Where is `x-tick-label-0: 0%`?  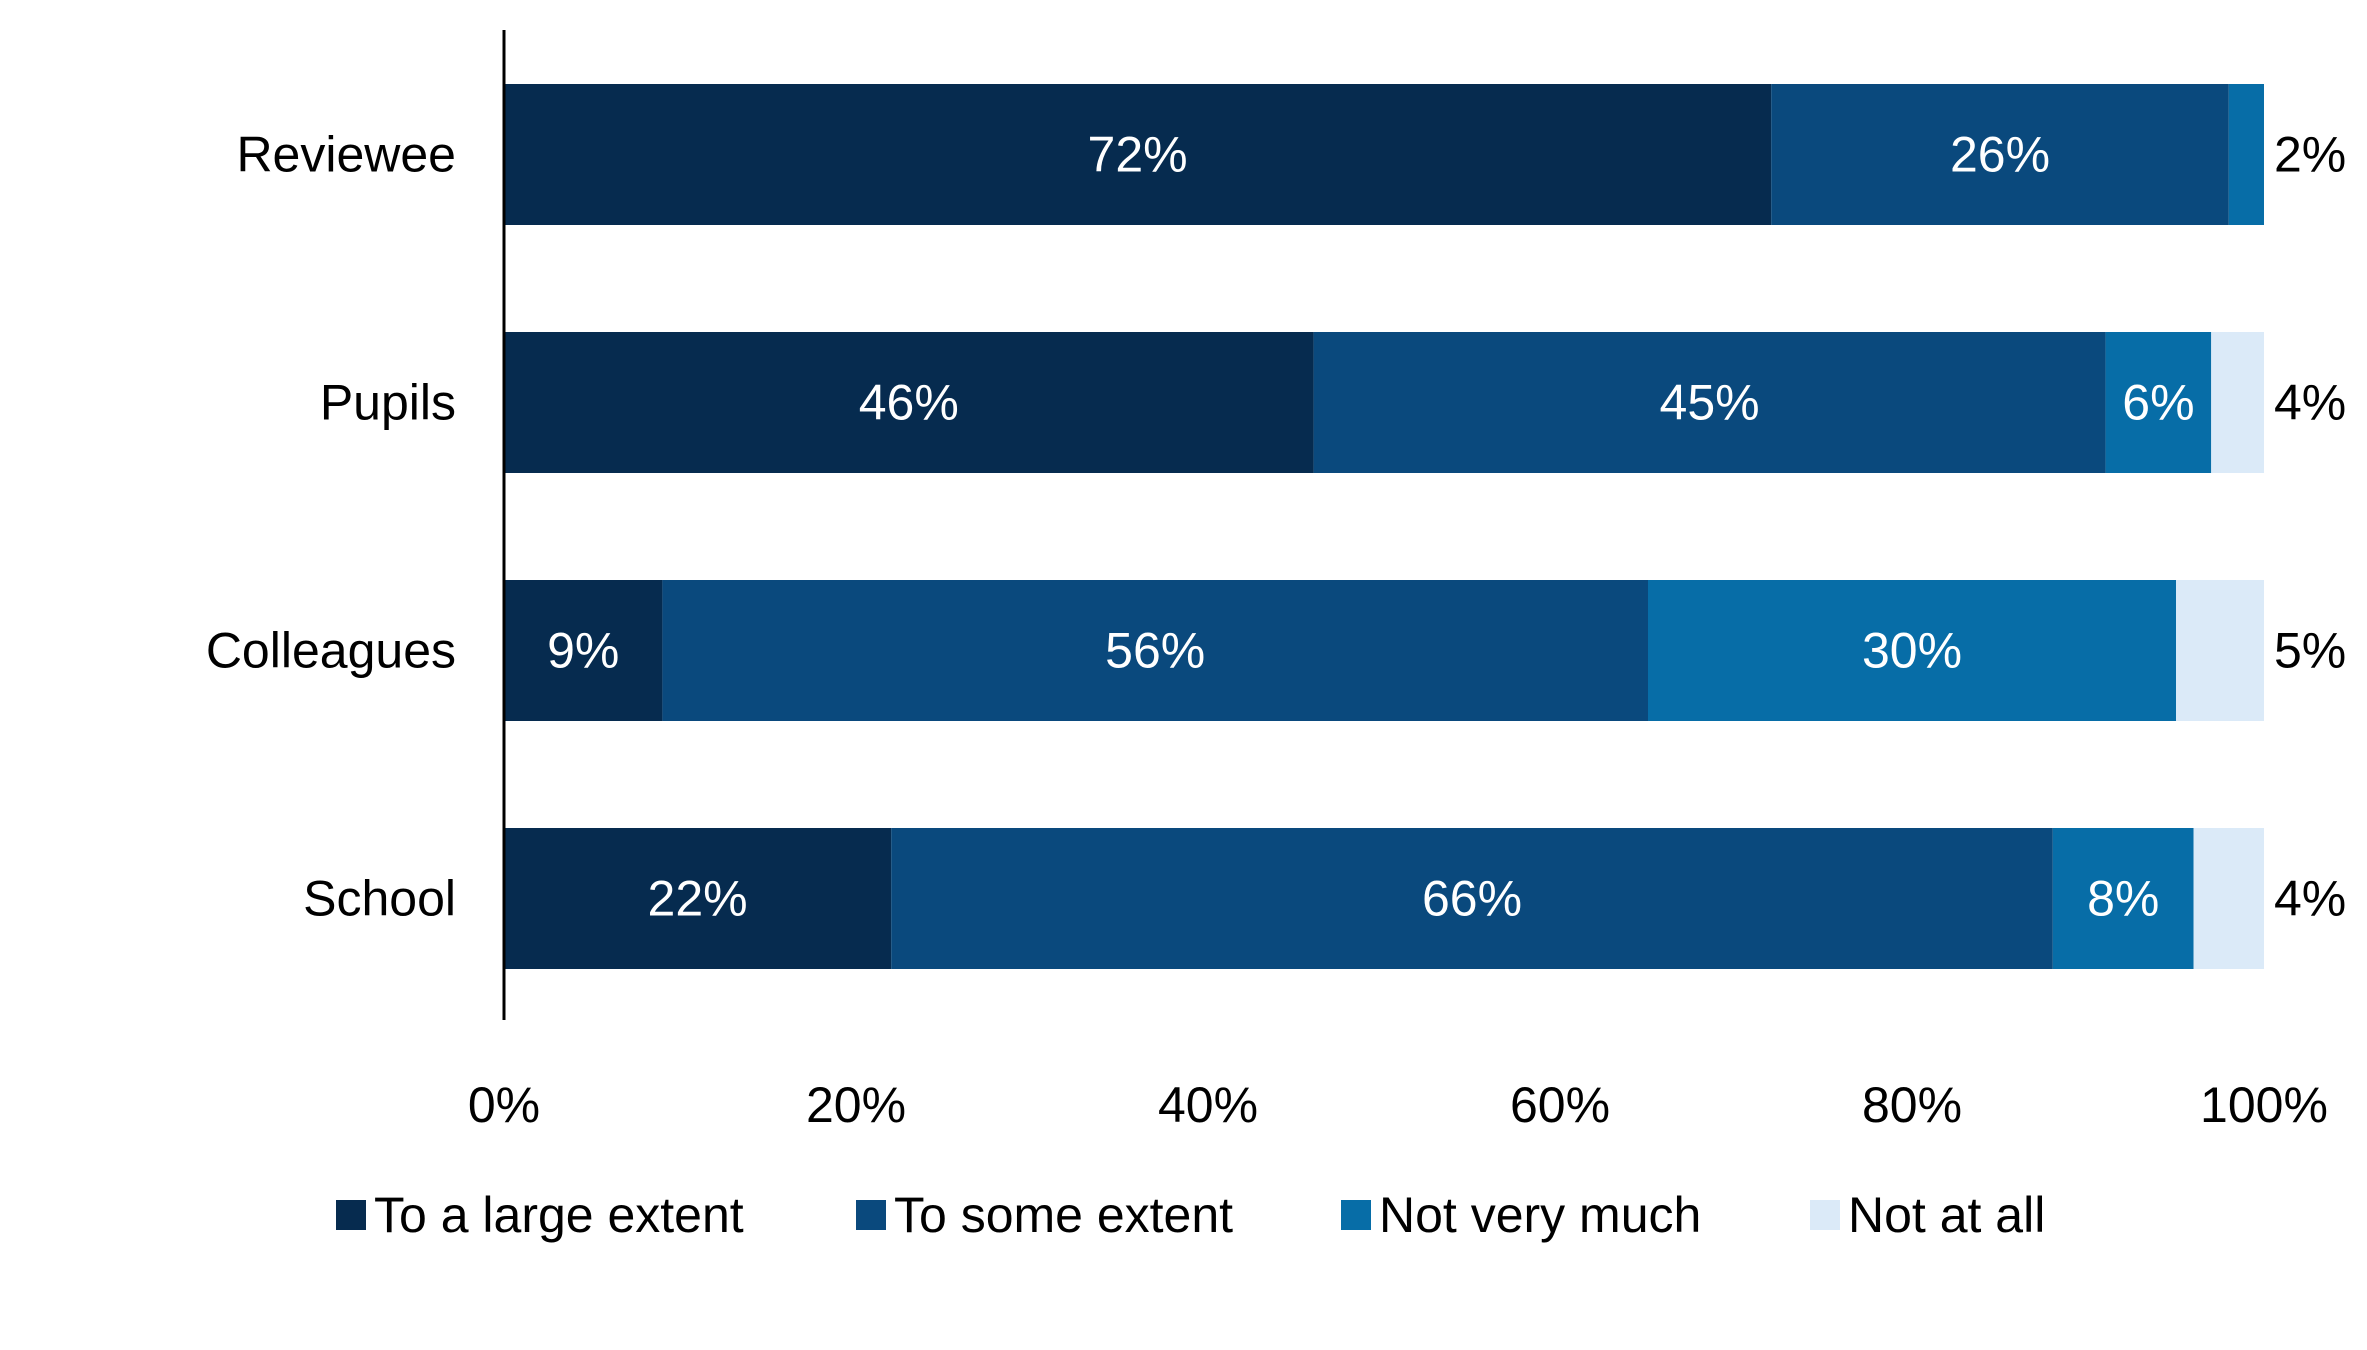 x-tick-label-0: 0% is located at coordinates (504, 1105).